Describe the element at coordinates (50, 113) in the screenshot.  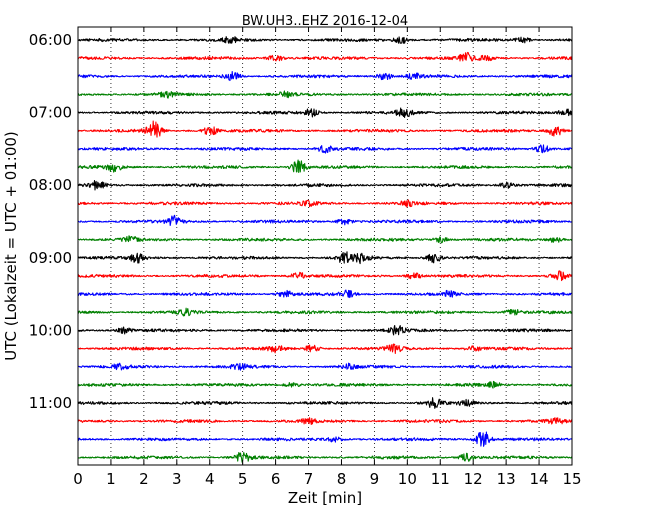
I see `y-tick-label: 07:00` at that location.